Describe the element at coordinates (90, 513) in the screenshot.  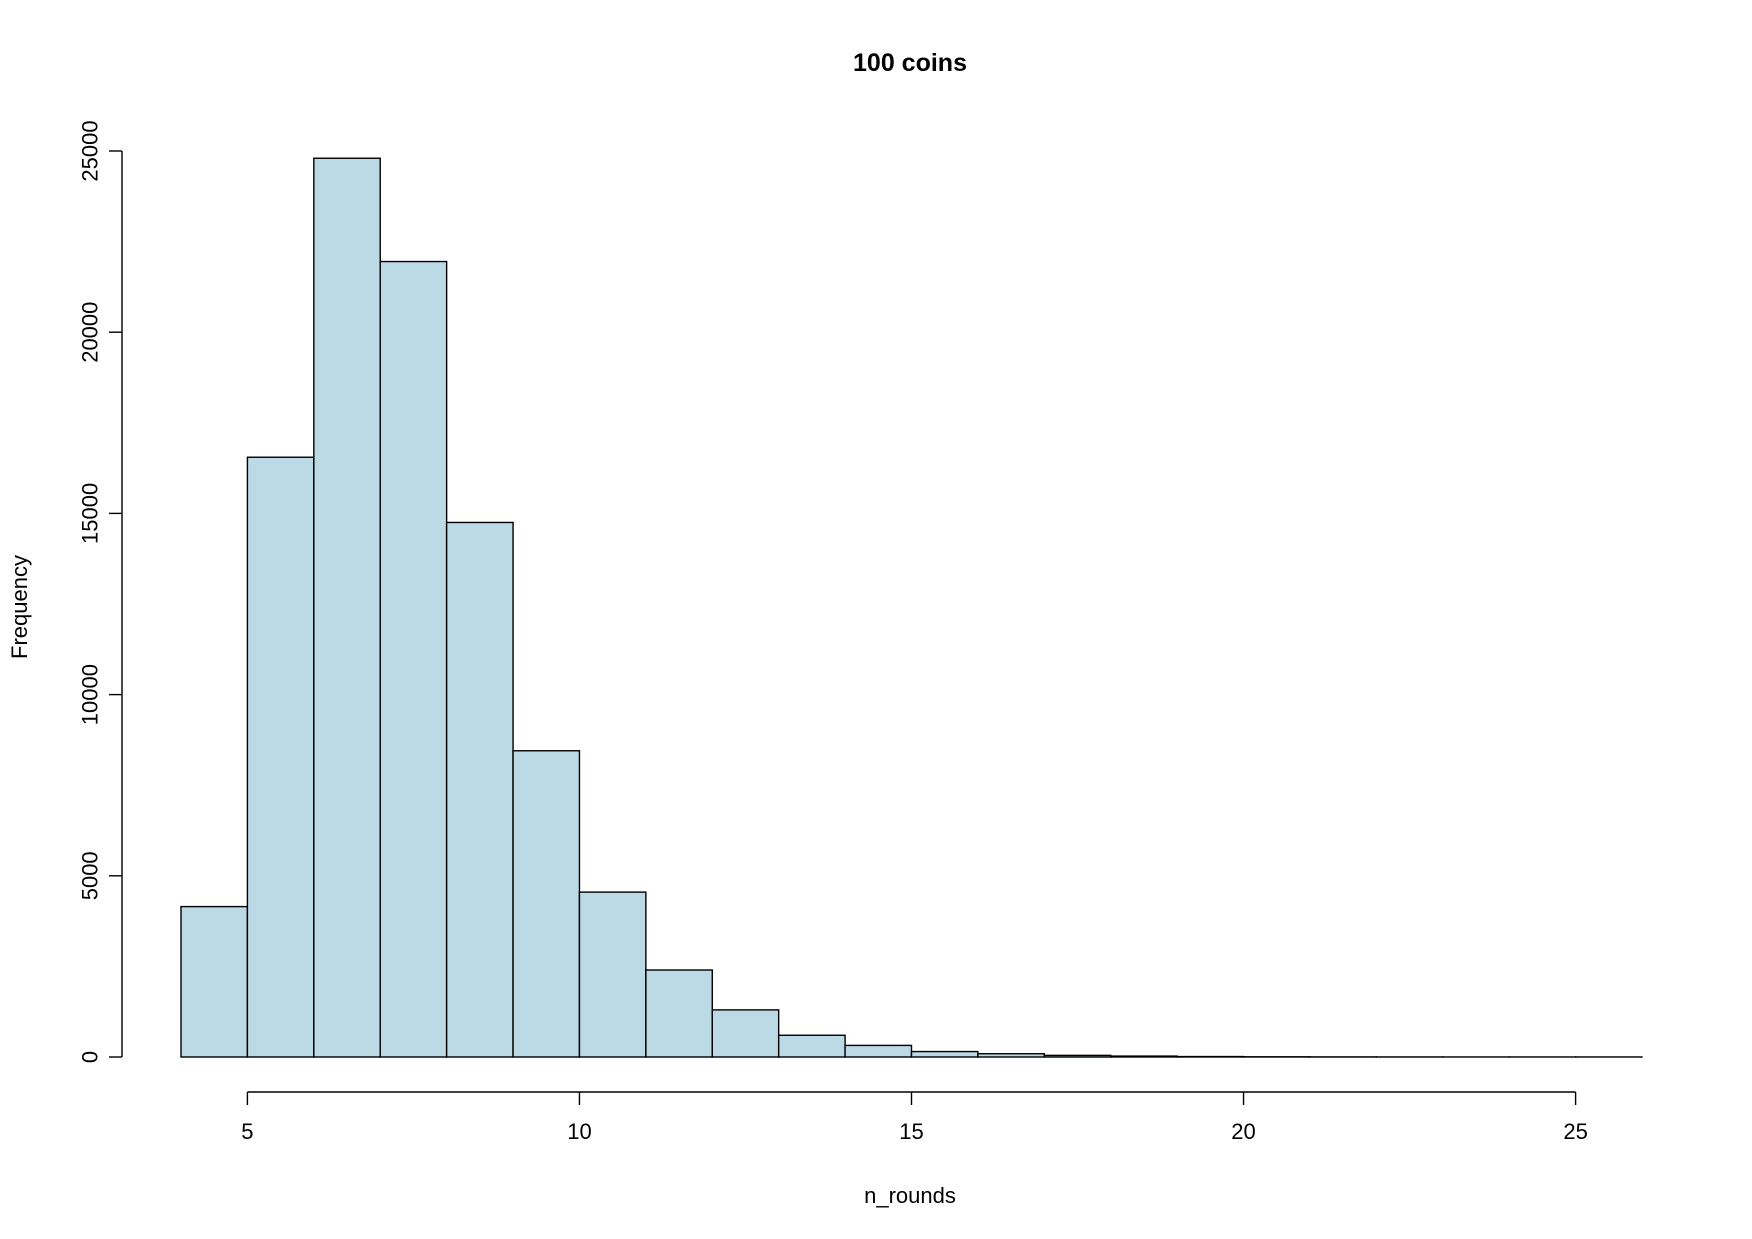
I see `y-tick-label-15000: 15000` at that location.